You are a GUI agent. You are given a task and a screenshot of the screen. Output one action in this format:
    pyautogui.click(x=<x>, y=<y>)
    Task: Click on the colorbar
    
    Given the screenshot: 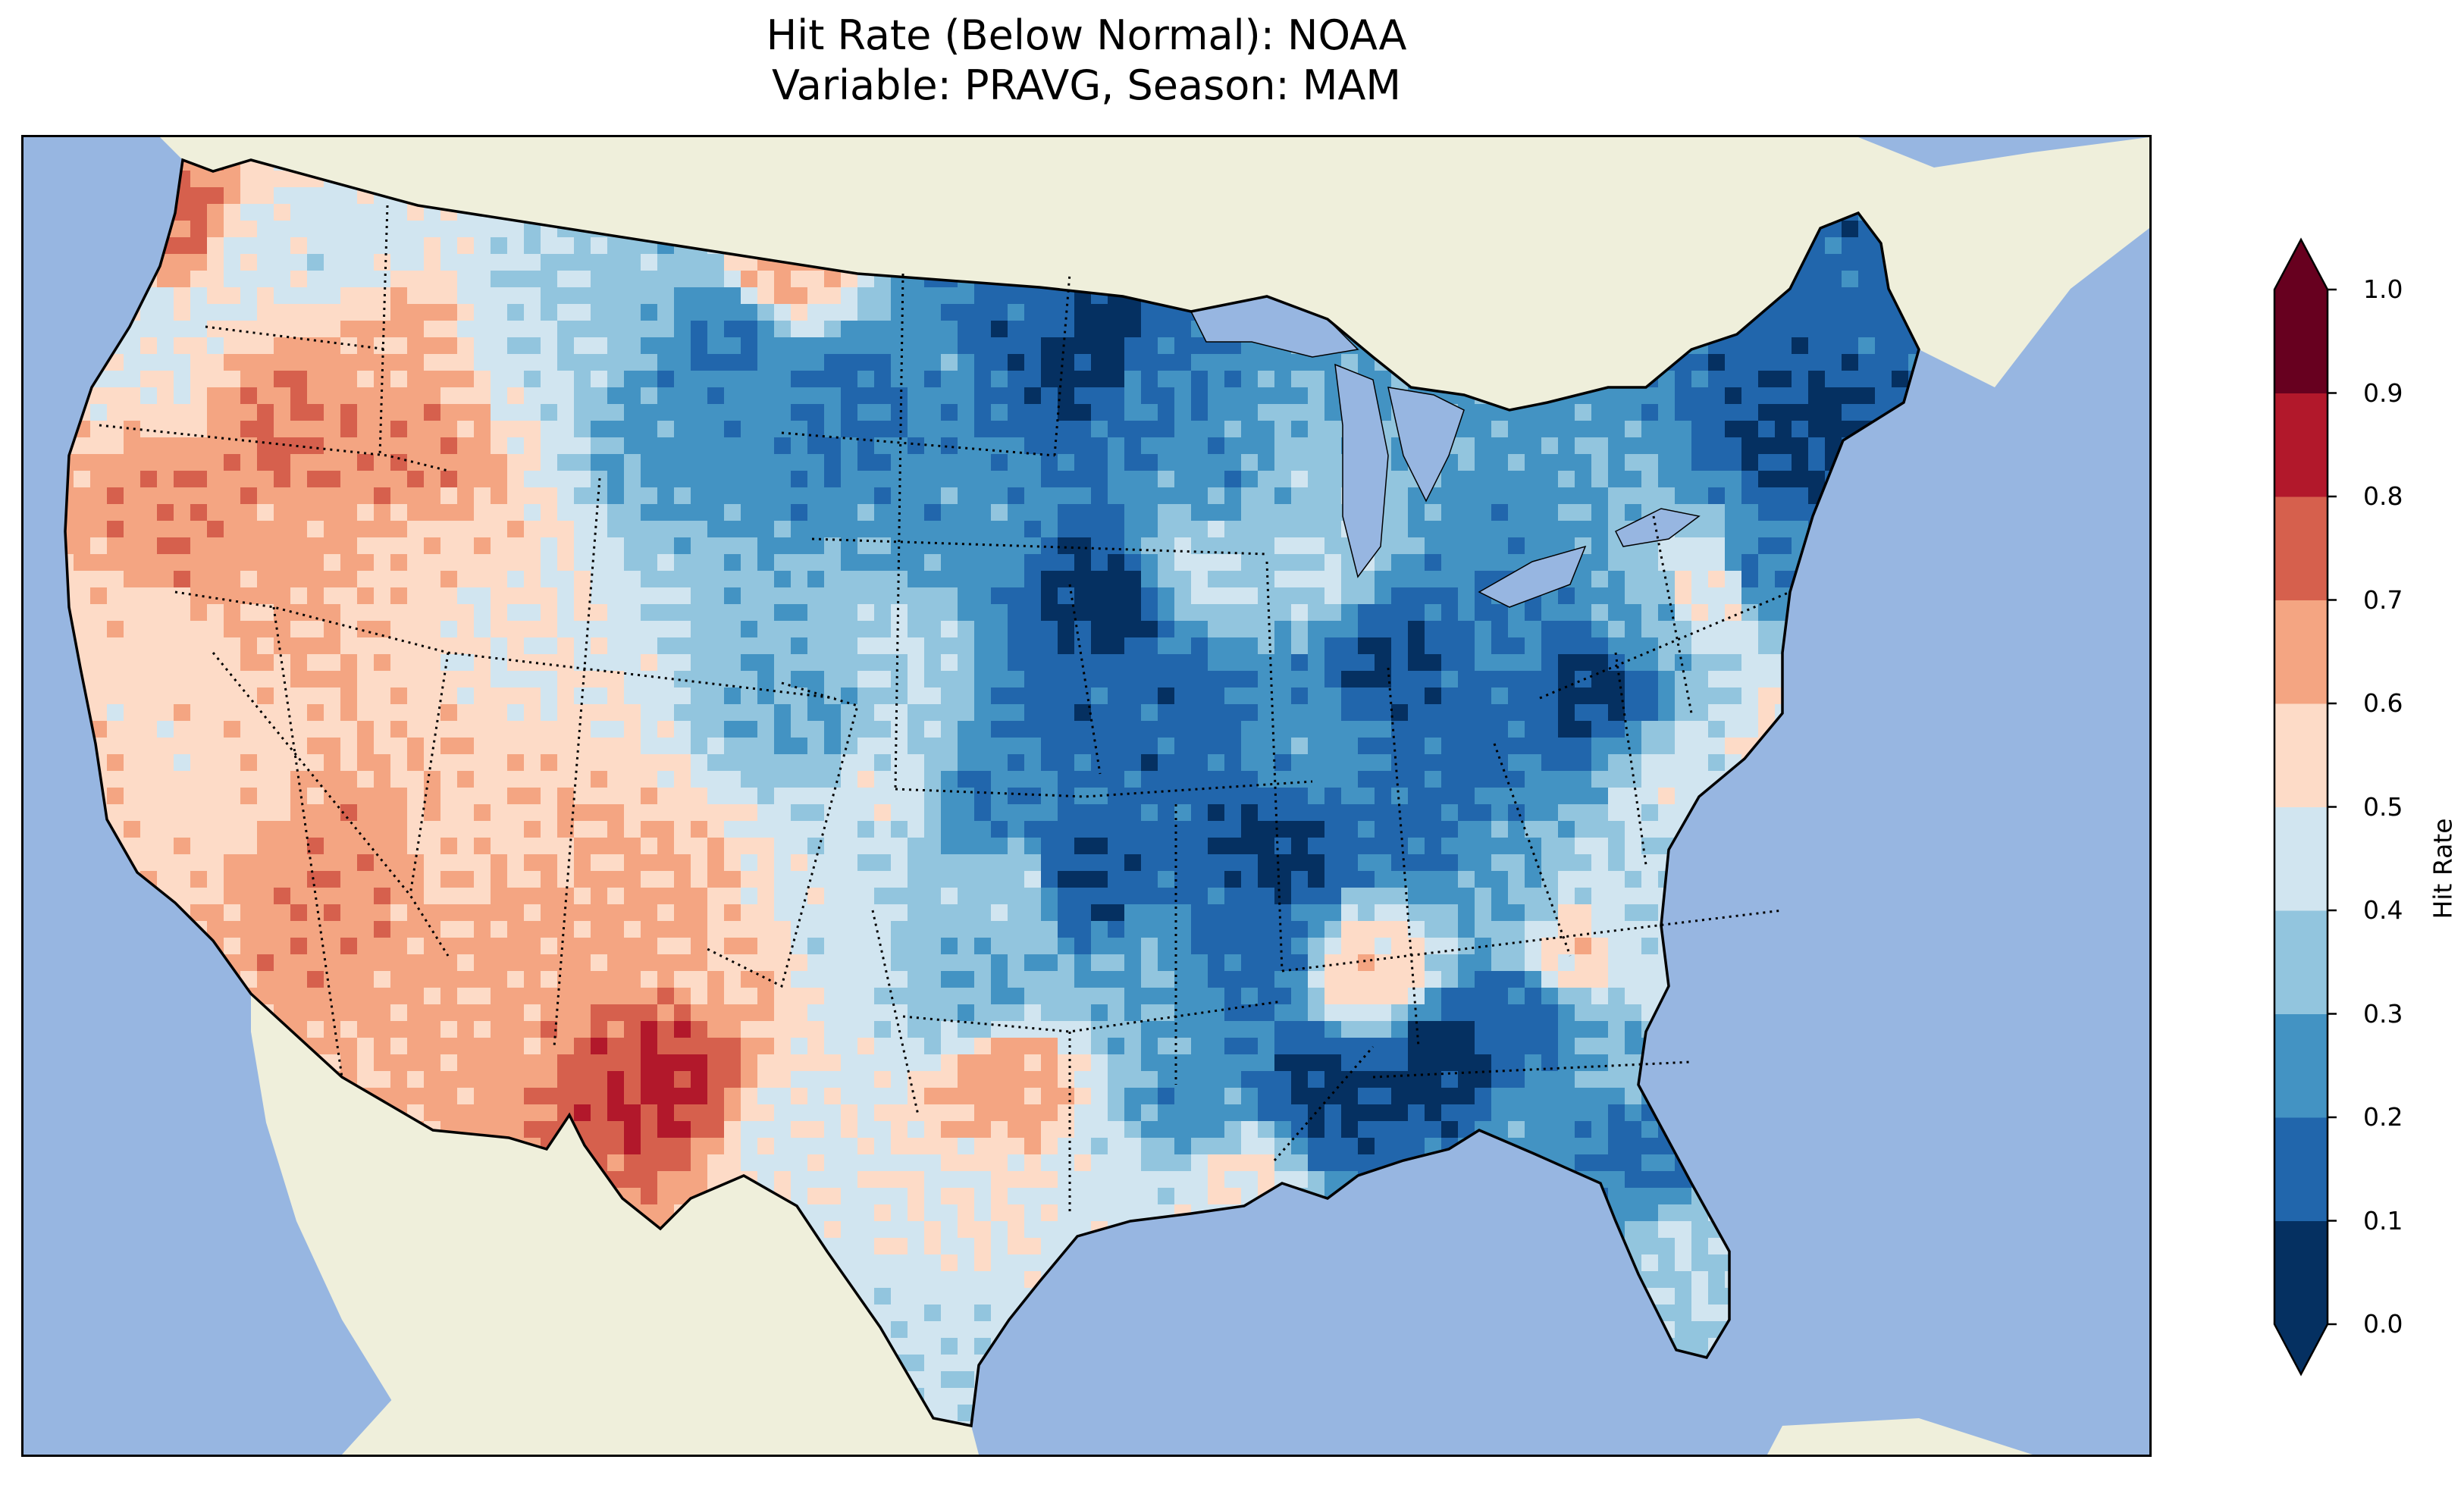 What is the action you would take?
    pyautogui.click(x=2305, y=807)
    